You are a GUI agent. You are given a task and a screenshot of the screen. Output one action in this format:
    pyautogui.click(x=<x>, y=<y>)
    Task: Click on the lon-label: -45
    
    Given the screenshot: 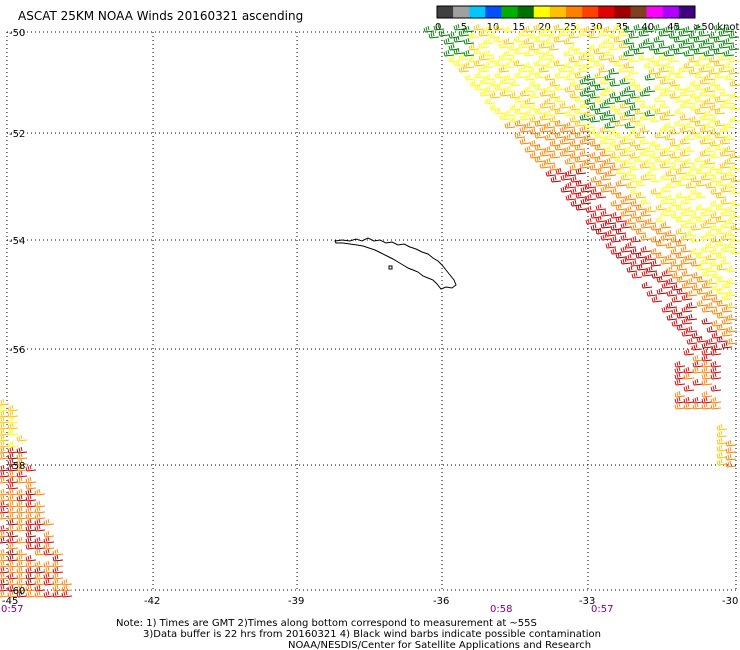 What is the action you would take?
    pyautogui.click(x=10, y=601)
    